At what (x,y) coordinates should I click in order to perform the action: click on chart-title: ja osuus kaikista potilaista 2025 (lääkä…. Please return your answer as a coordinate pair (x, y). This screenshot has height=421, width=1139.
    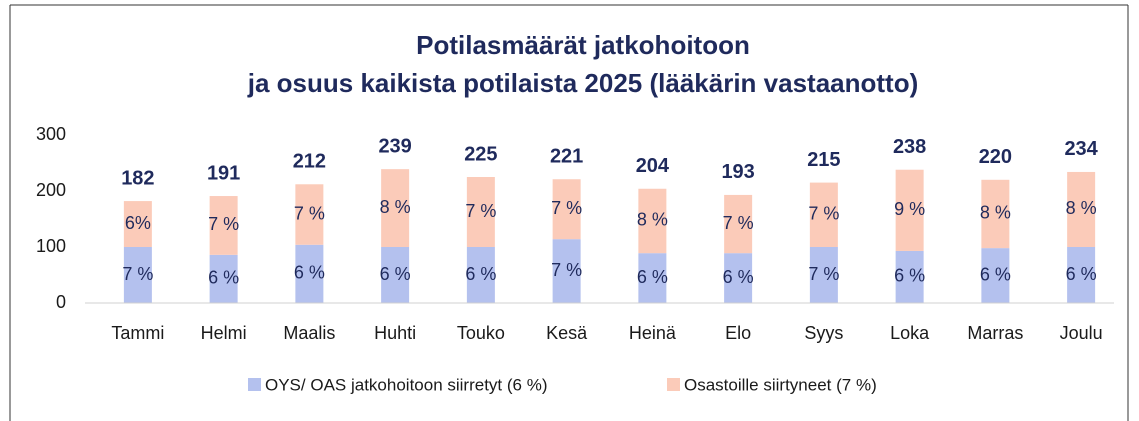
    Looking at the image, I should click on (583, 83).